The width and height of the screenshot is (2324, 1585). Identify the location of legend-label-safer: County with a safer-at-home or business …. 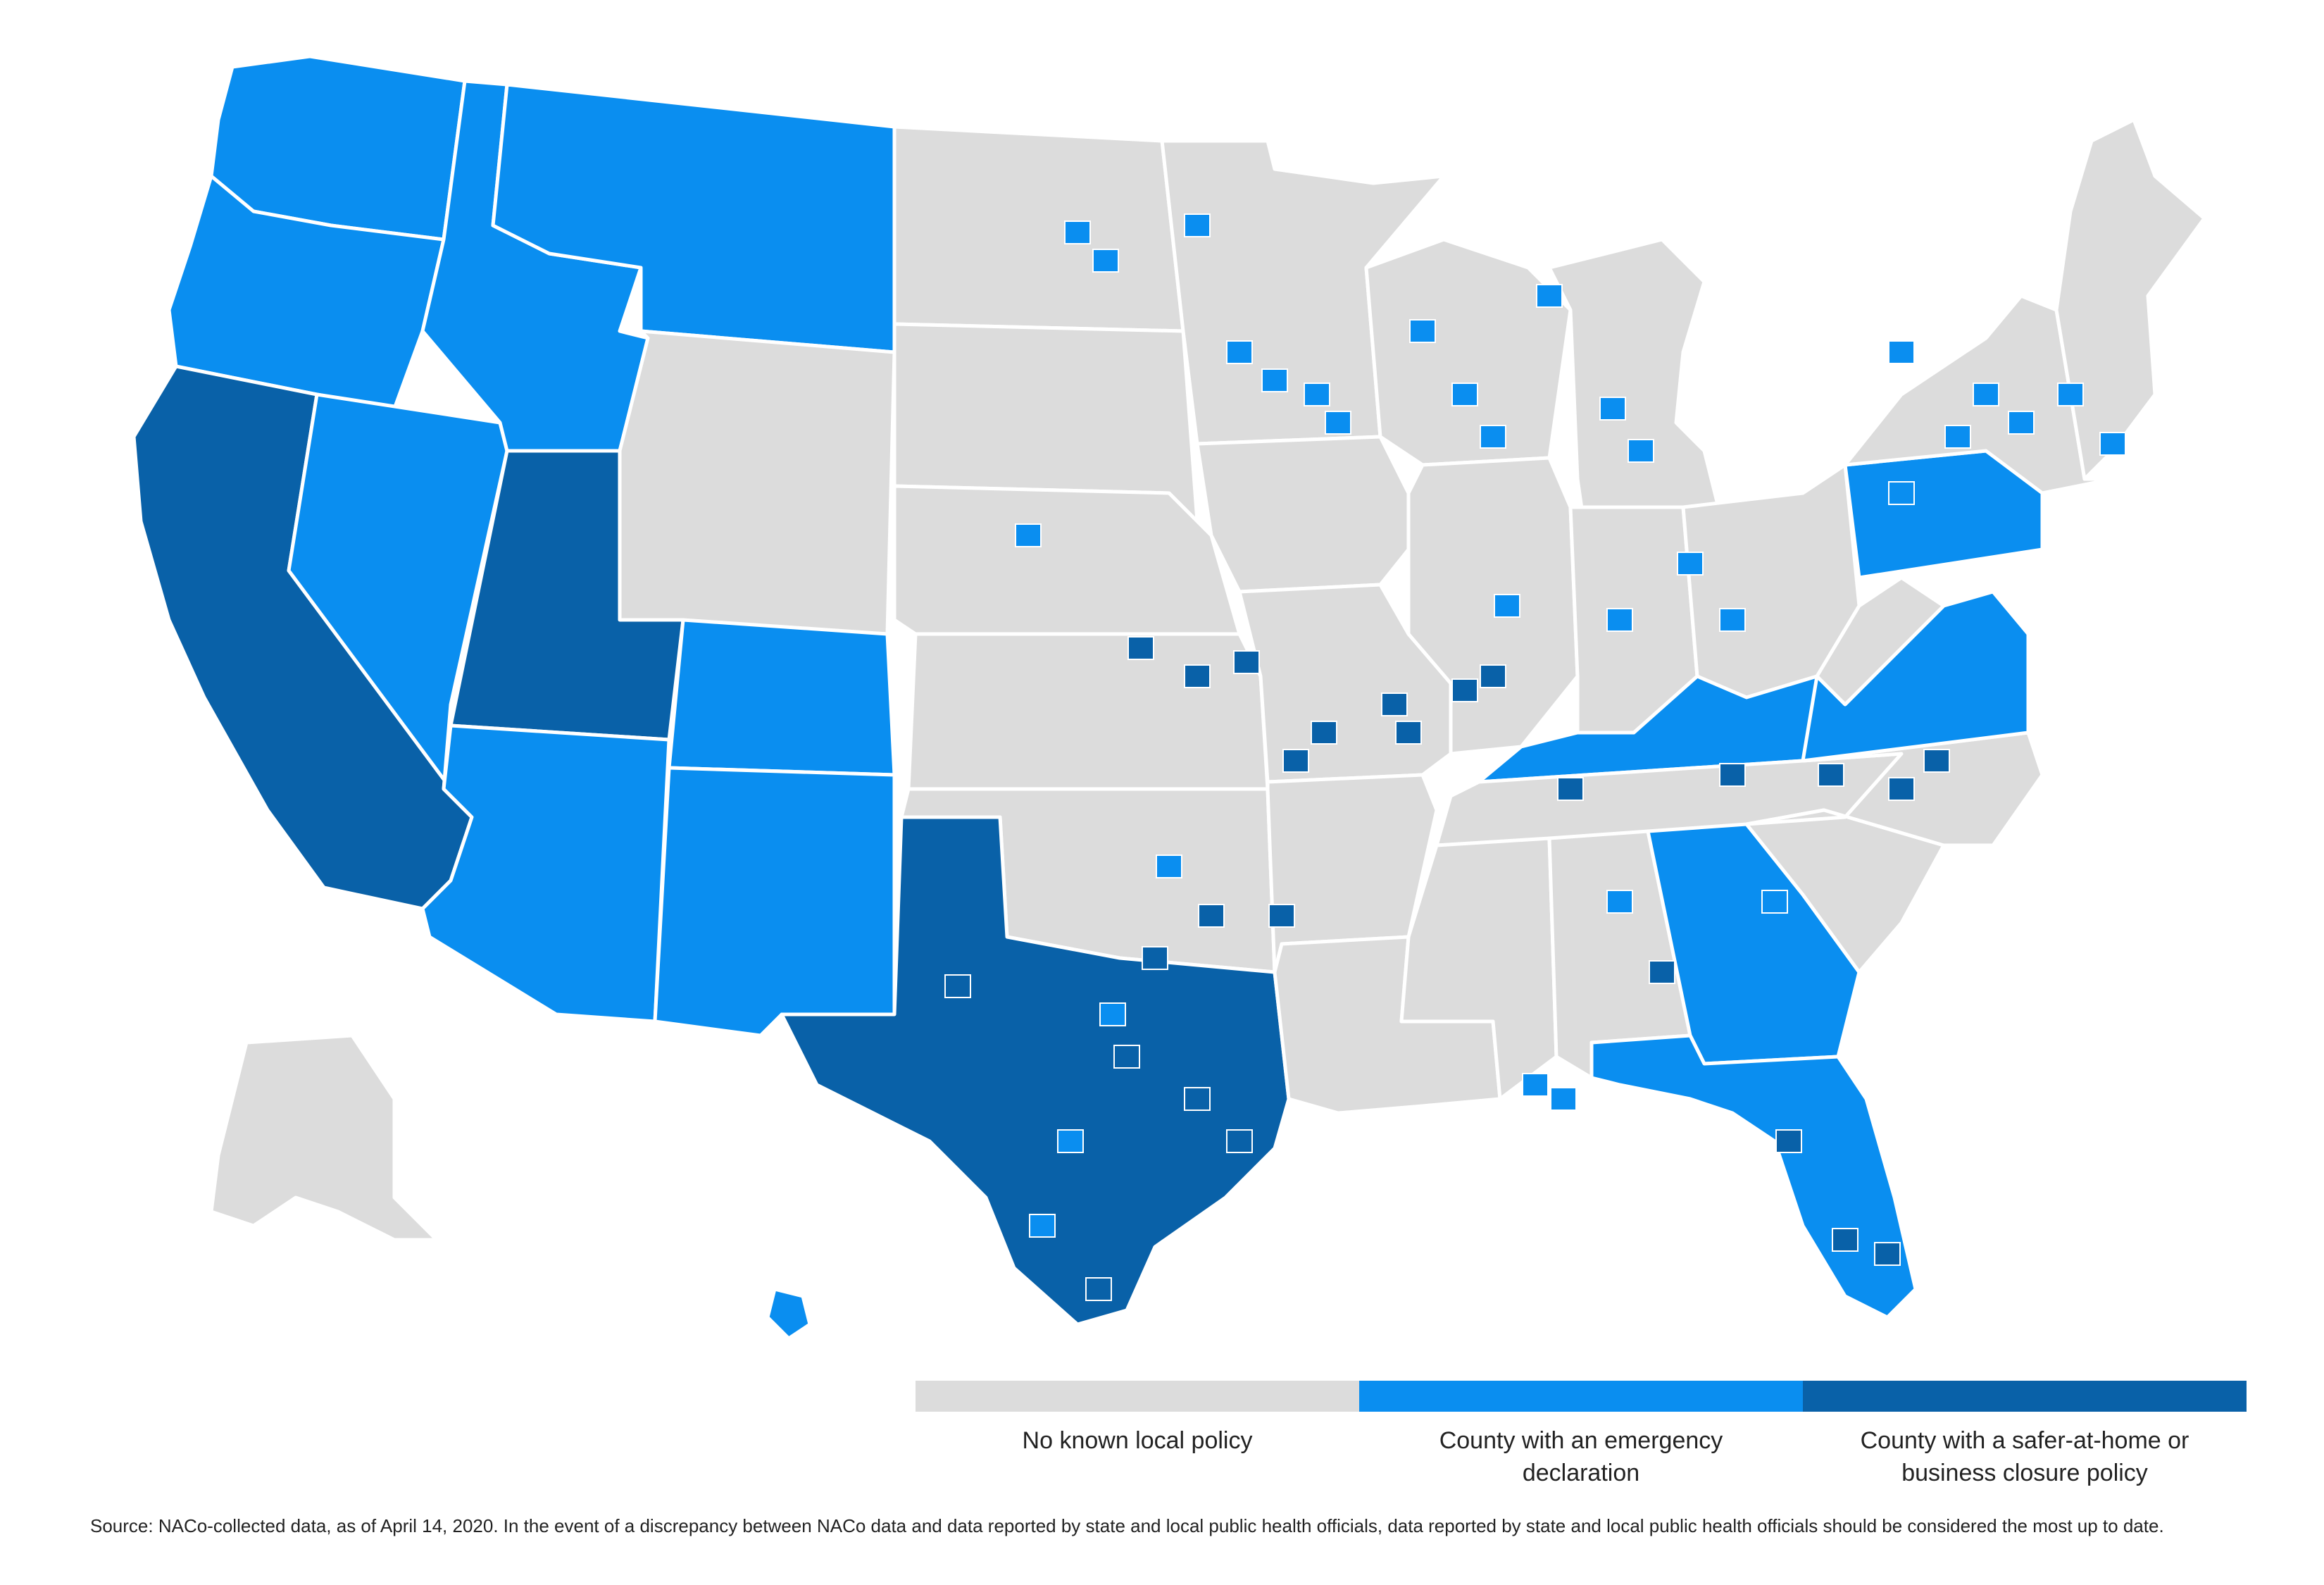
(2025, 1456).